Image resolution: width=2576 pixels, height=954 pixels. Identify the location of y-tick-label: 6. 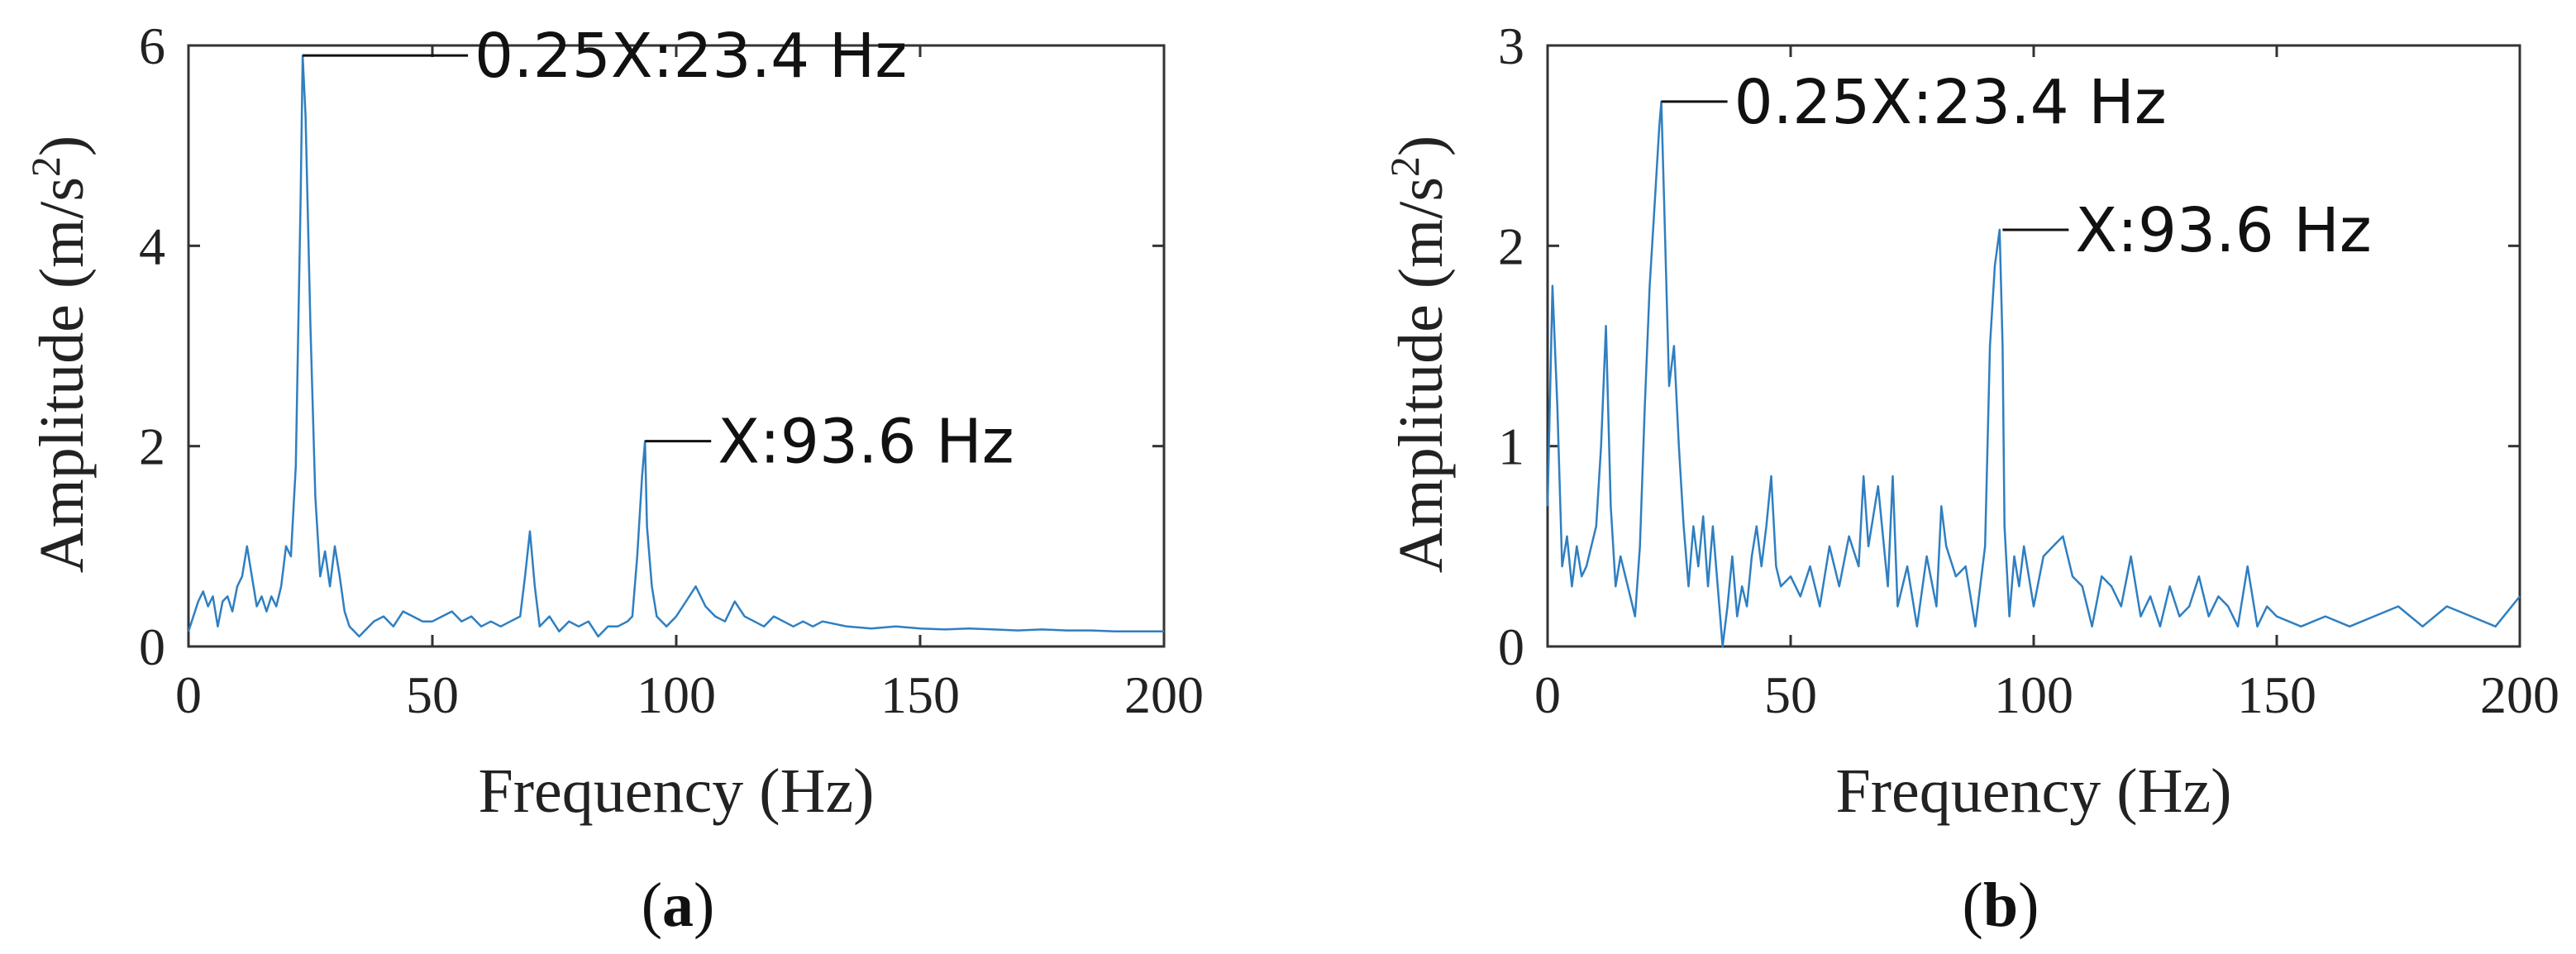
(152, 46).